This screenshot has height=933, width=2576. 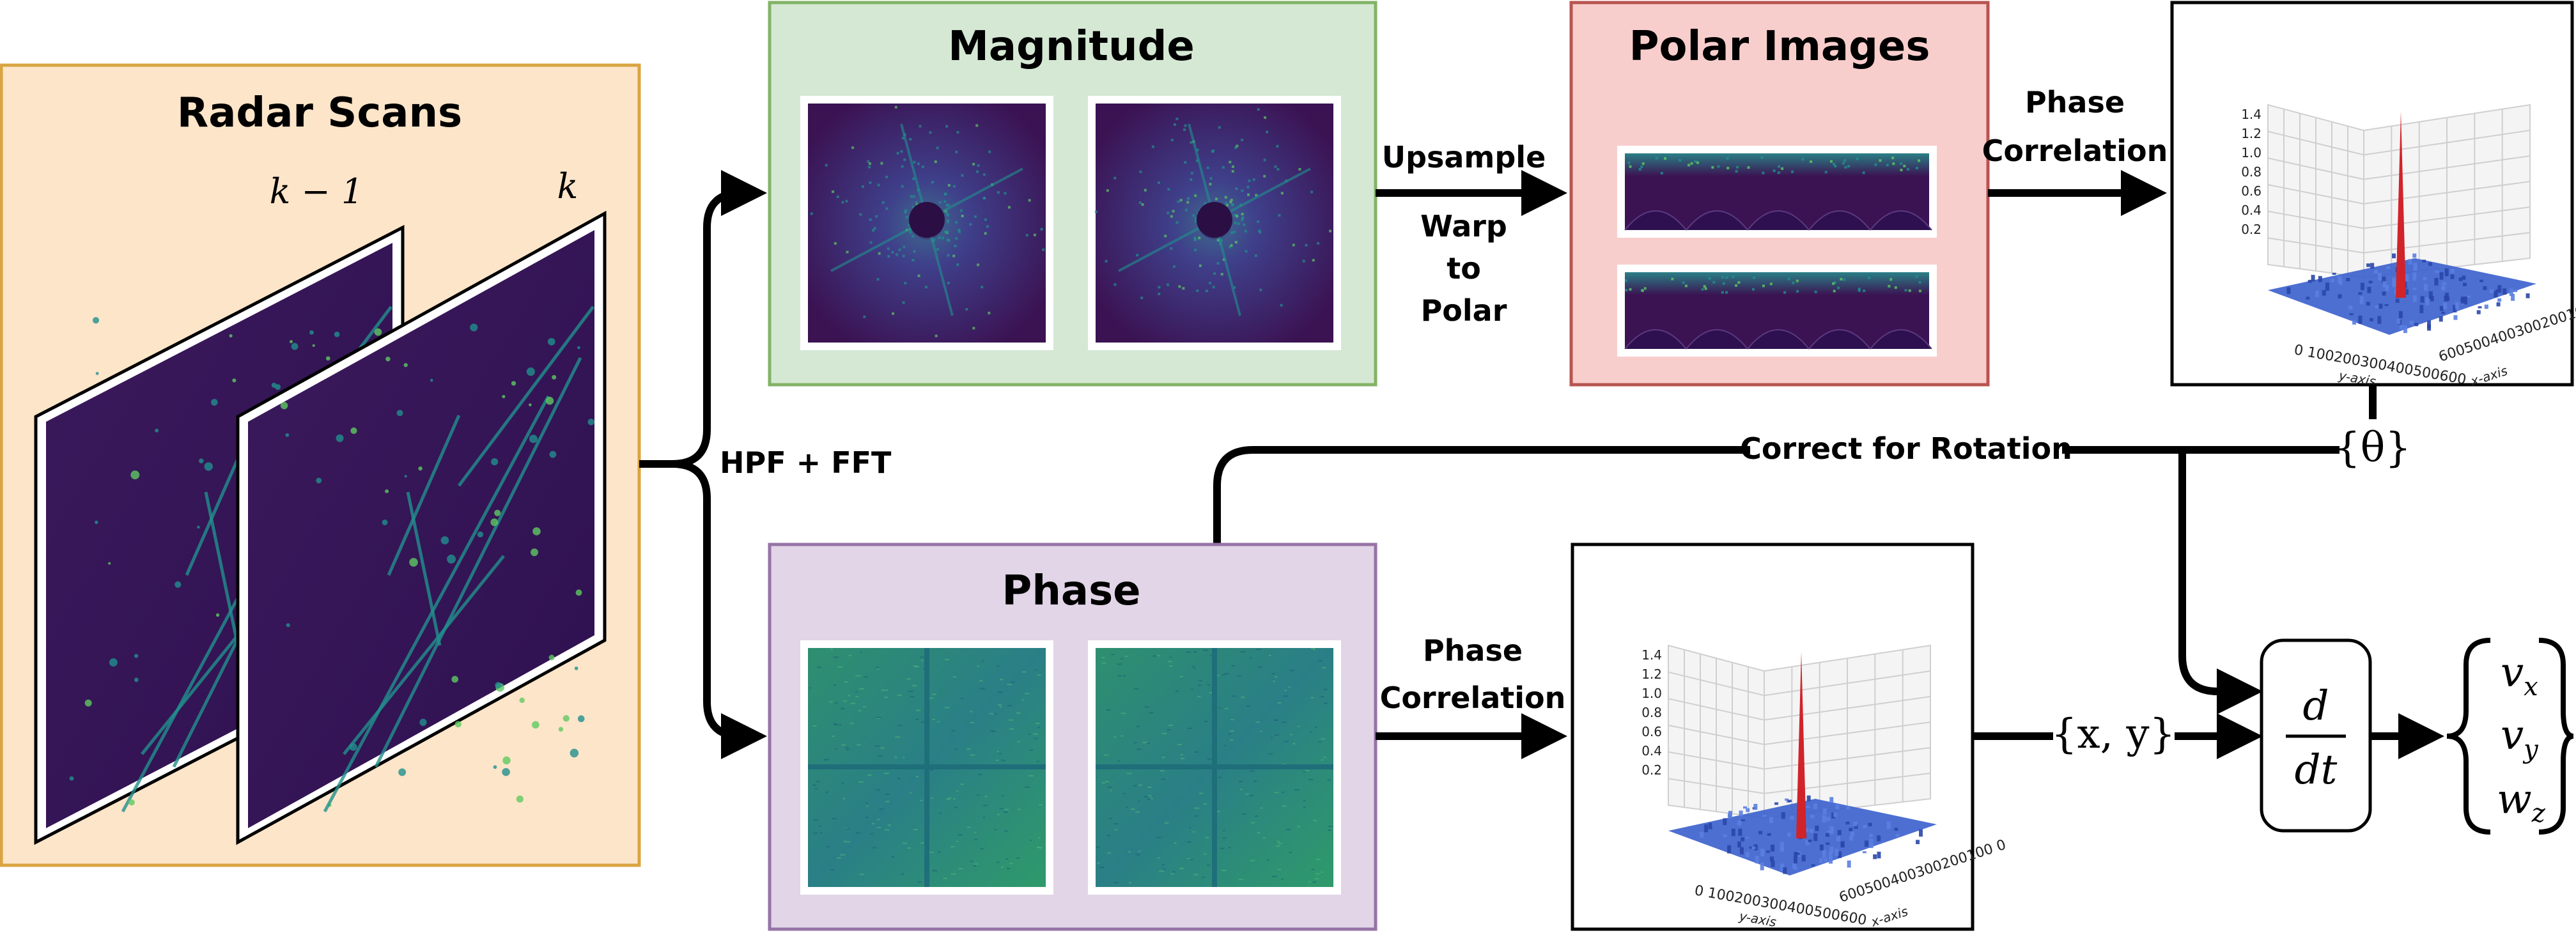 What do you see at coordinates (567, 186) in the screenshot?
I see `frame-label-curr: k` at bounding box center [567, 186].